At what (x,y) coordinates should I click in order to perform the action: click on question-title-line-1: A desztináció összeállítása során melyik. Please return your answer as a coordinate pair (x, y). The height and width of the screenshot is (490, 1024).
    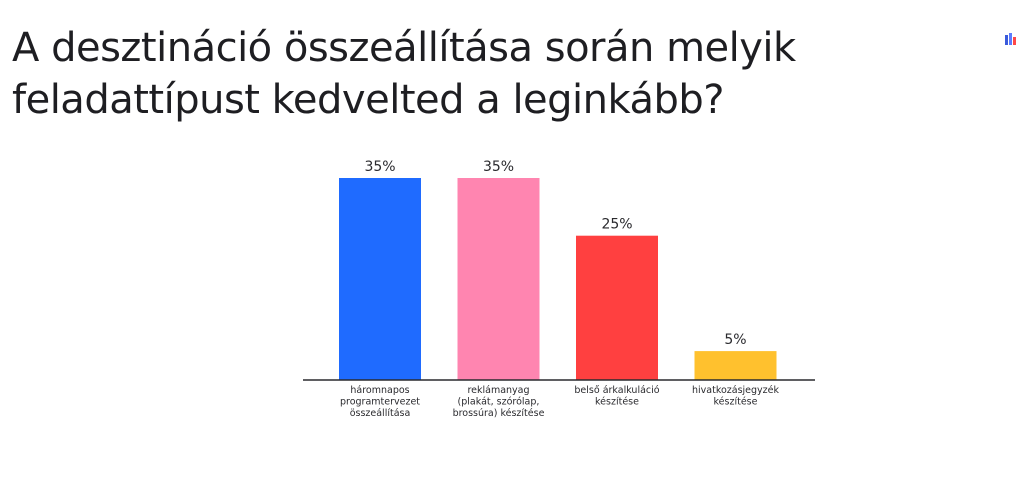
    Looking at the image, I should click on (404, 48).